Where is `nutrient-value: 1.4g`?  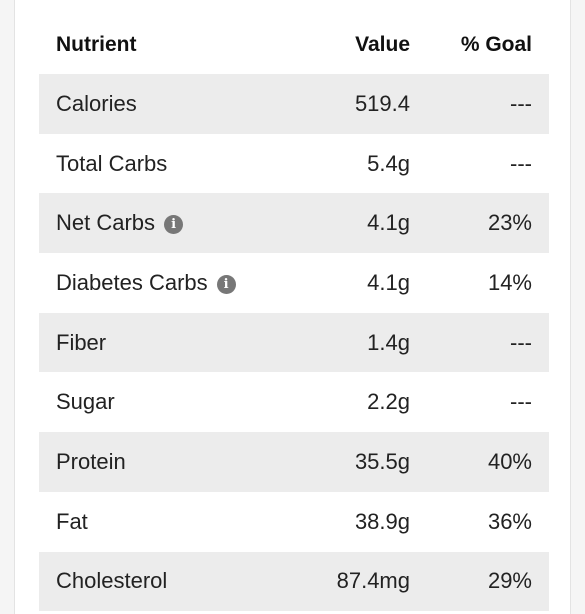
nutrient-value: 1.4g is located at coordinates (388, 342).